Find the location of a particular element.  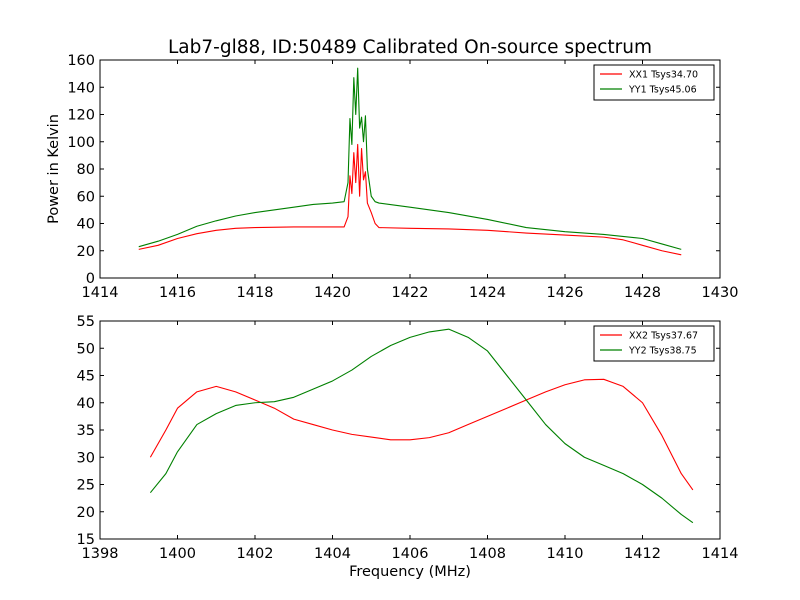

x-tick-label: 1412 is located at coordinates (642, 554).